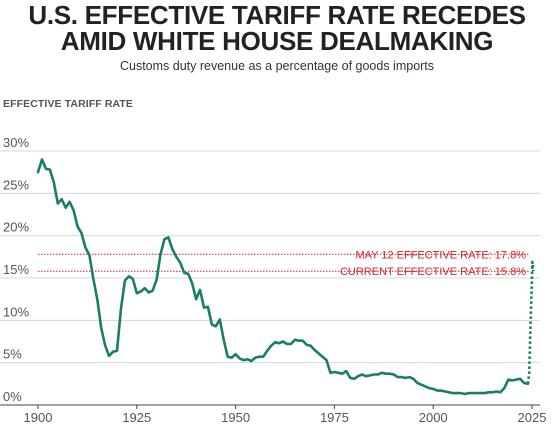  Describe the element at coordinates (277, 15) in the screenshot. I see `chart-title-line1: U.S. EFFECTIVE TARIFF RATE RECEDES` at that location.